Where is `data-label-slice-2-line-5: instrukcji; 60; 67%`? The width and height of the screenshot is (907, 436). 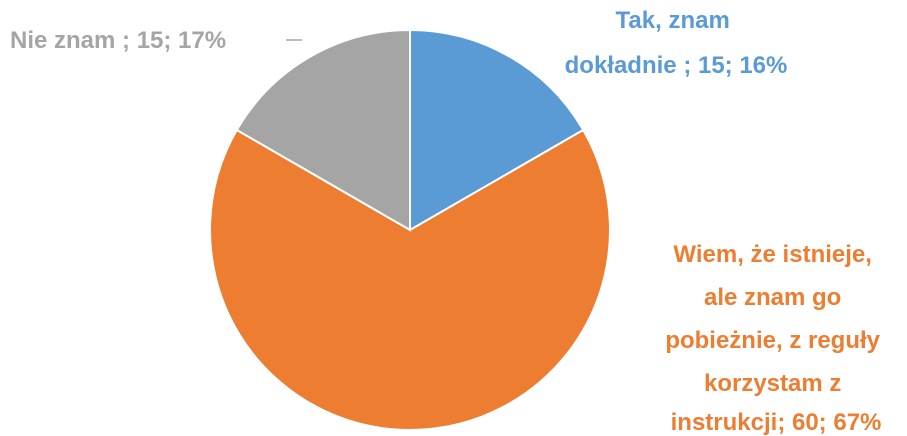 data-label-slice-2-line-5: instrukcji; 60; 67% is located at coordinates (776, 422).